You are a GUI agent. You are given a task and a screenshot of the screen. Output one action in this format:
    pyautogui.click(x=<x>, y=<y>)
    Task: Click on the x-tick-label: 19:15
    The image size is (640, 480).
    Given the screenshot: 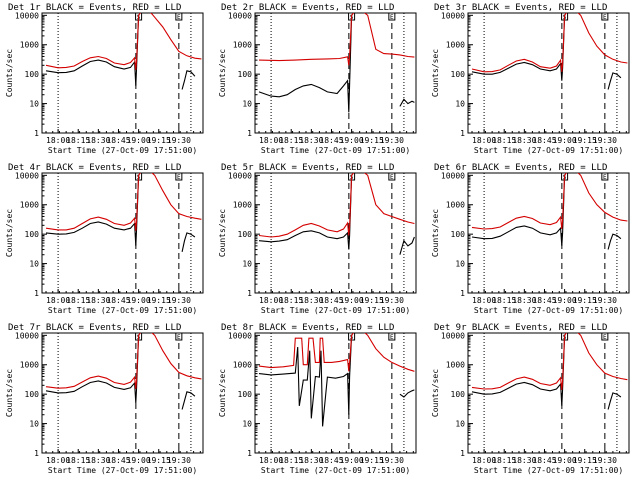 What is the action you would take?
    pyautogui.click(x=585, y=300)
    